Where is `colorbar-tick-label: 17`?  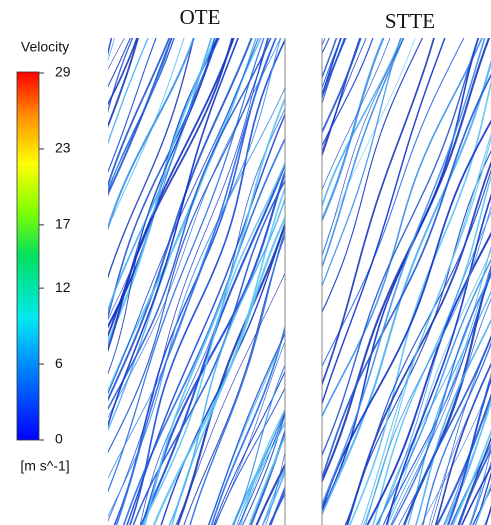
colorbar-tick-label: 17 is located at coordinates (63, 224).